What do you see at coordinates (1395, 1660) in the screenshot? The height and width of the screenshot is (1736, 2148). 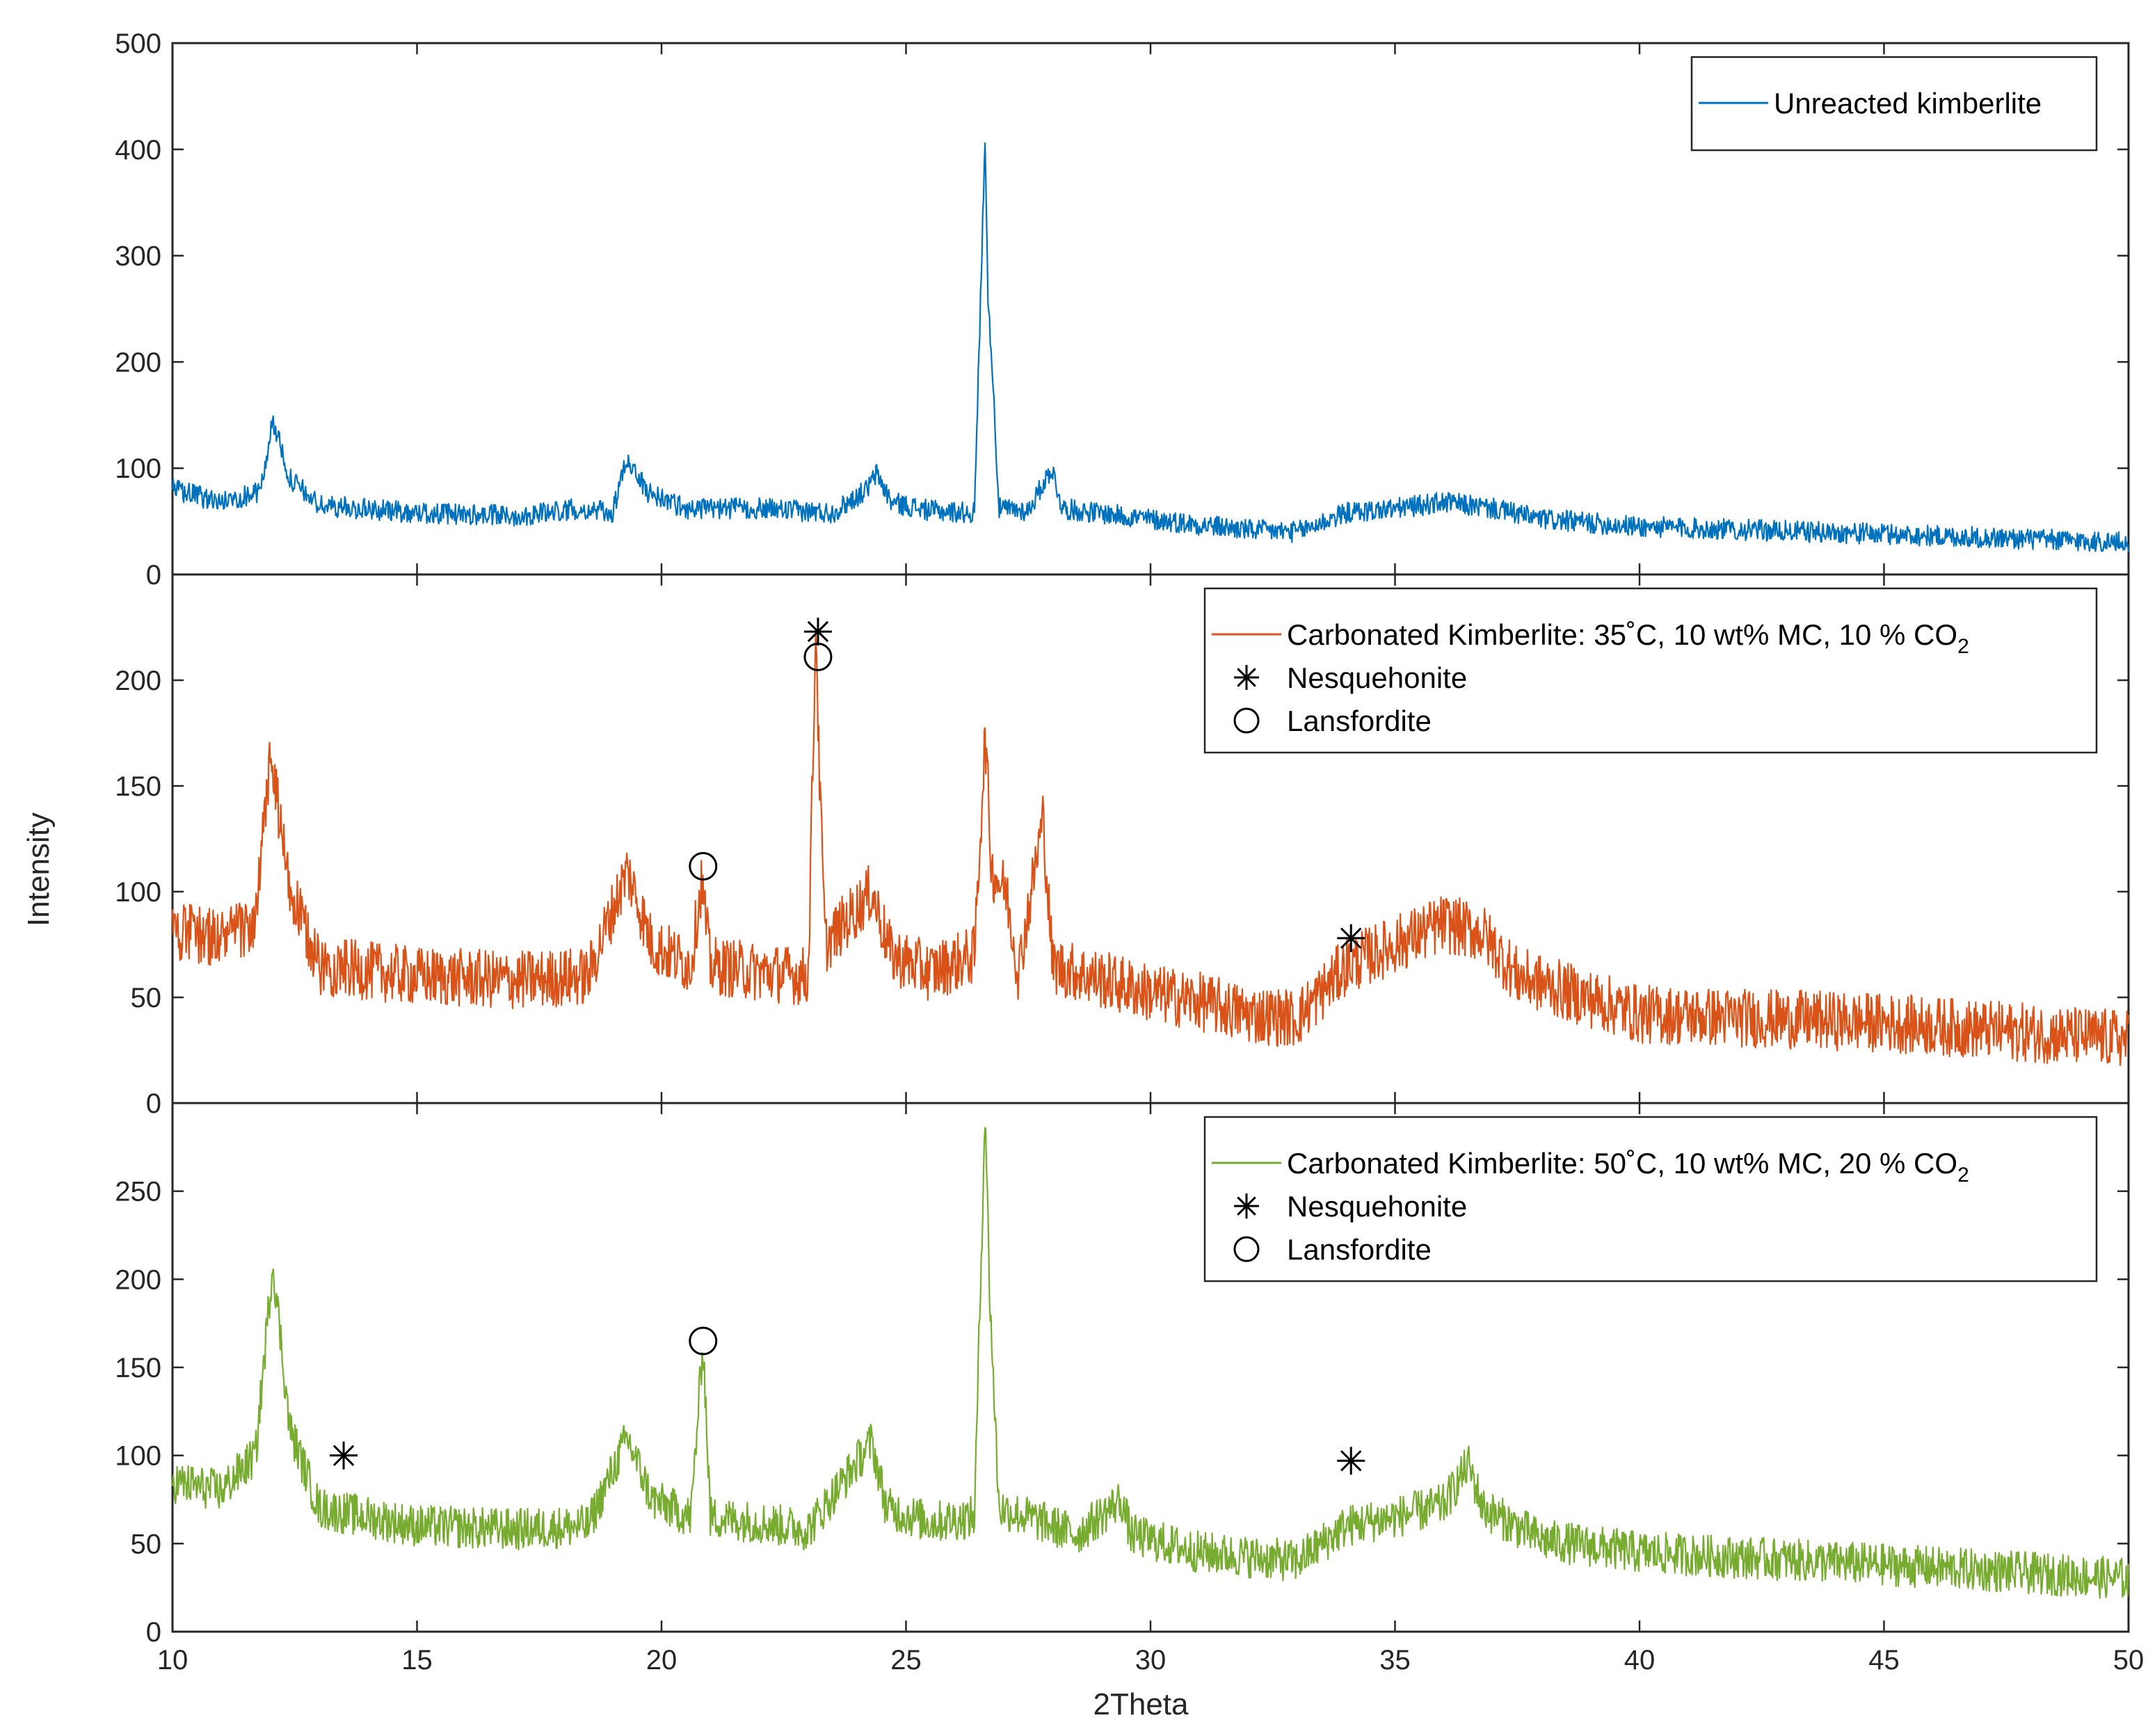 I see `x-tick-label: 35` at bounding box center [1395, 1660].